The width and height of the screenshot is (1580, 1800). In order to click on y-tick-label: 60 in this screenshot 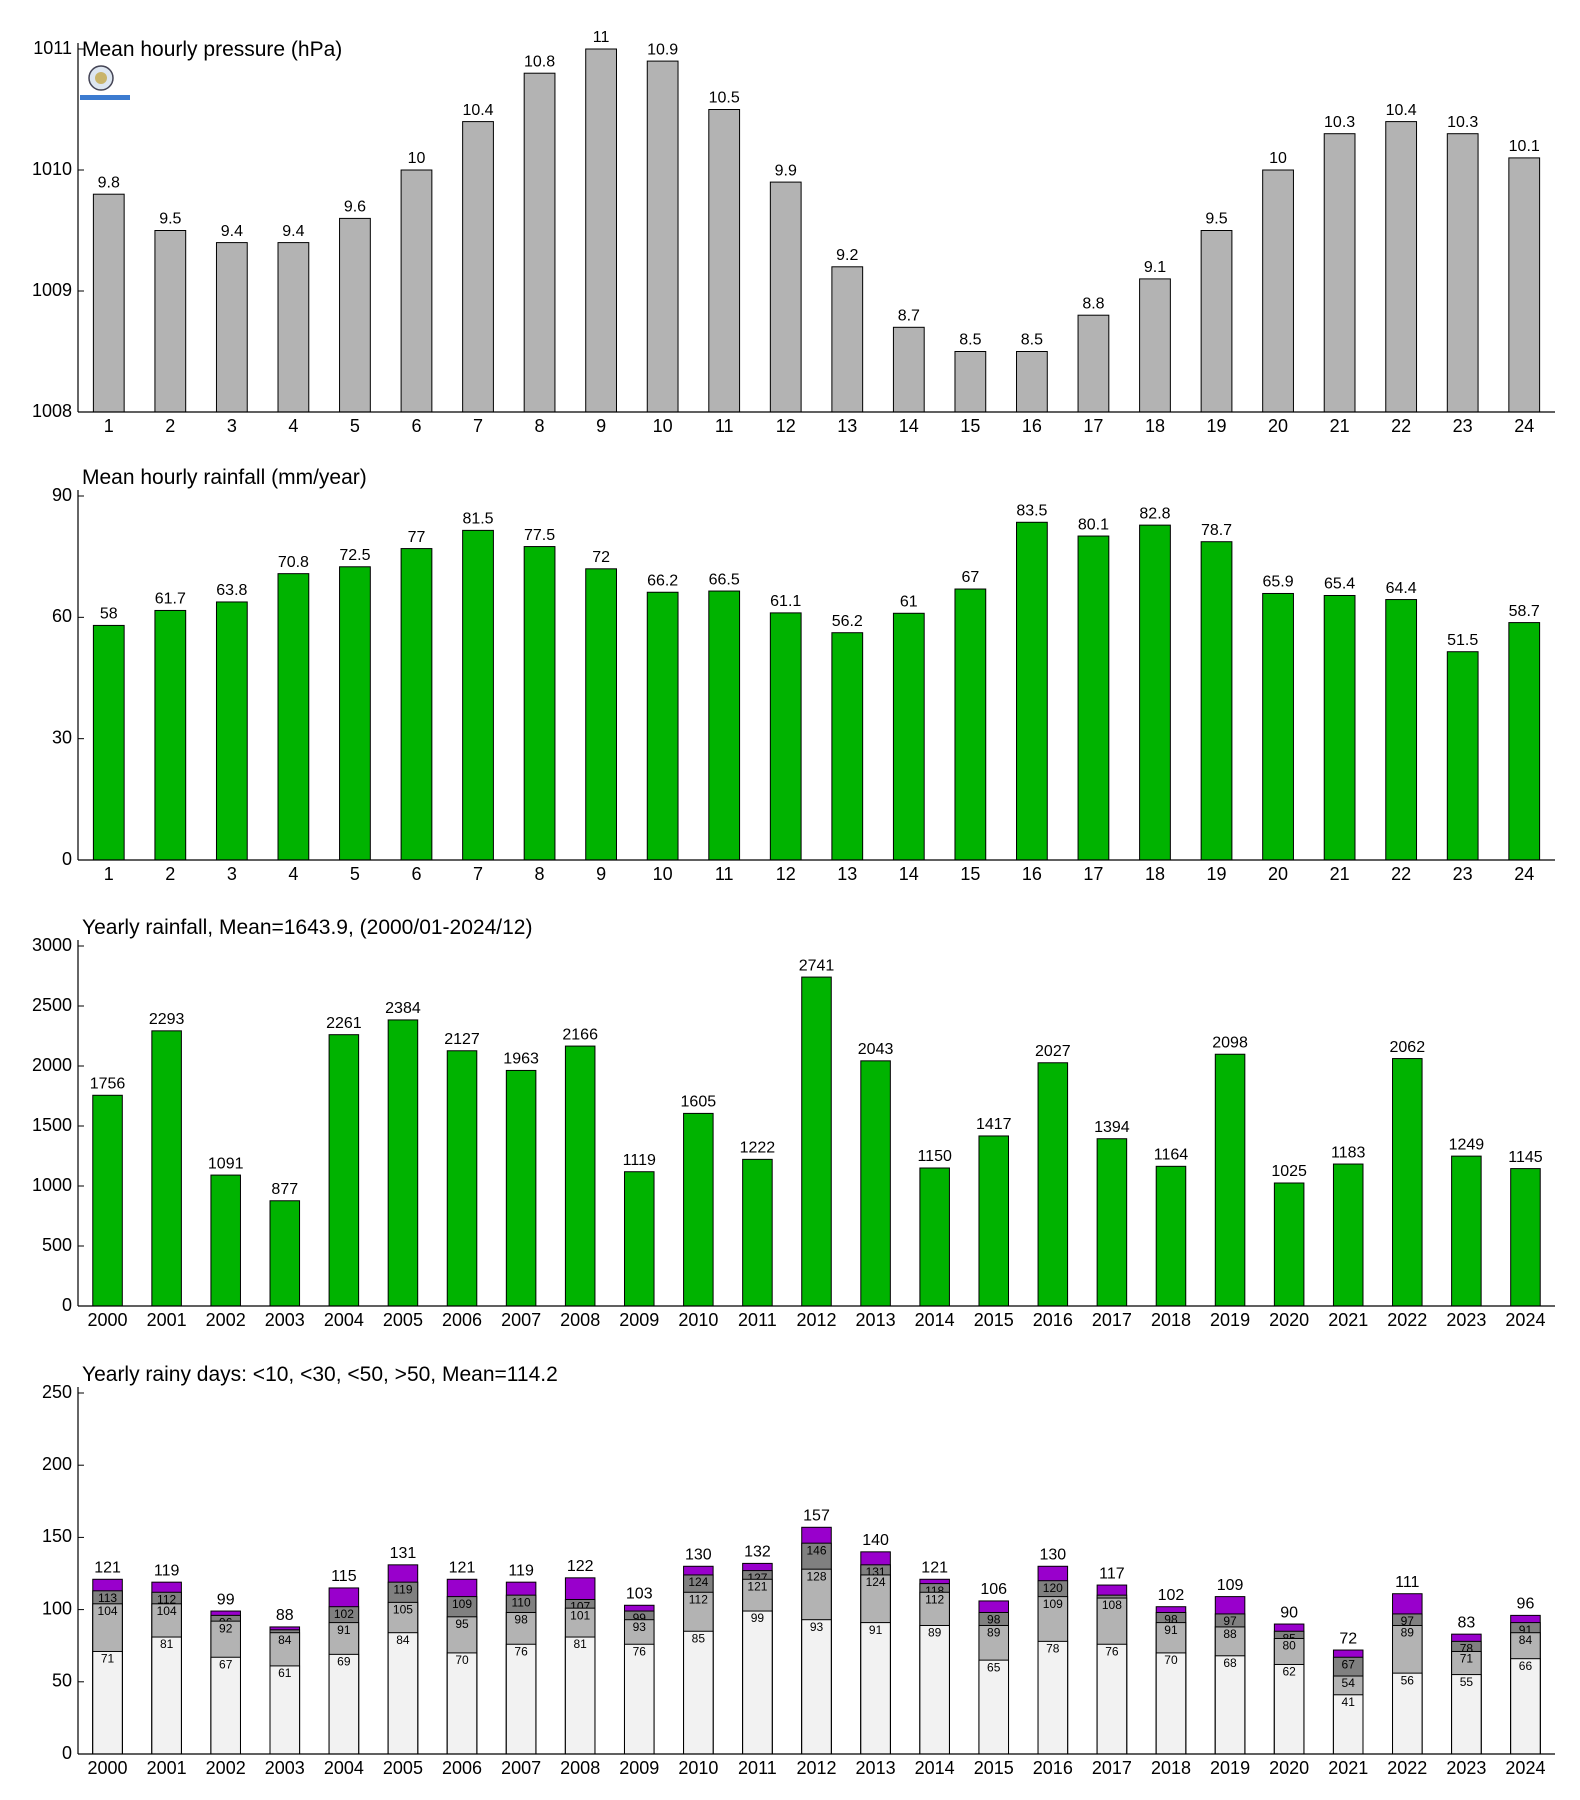, I will do `click(62, 616)`.